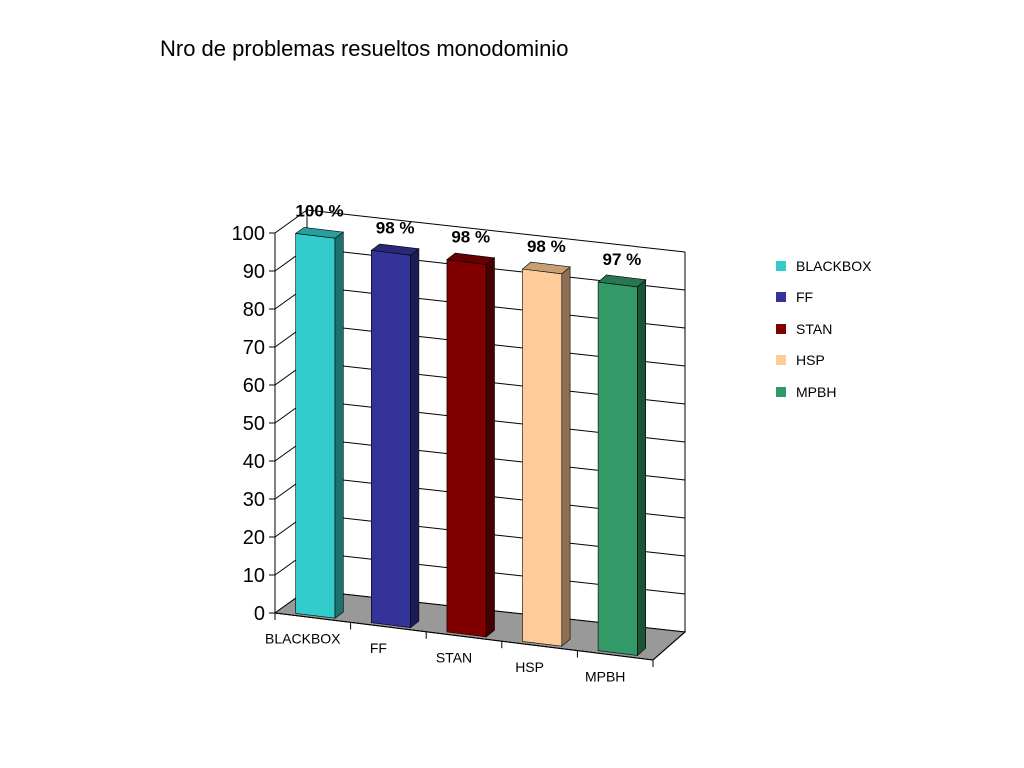  I want to click on legend-item: HSP, so click(823, 361).